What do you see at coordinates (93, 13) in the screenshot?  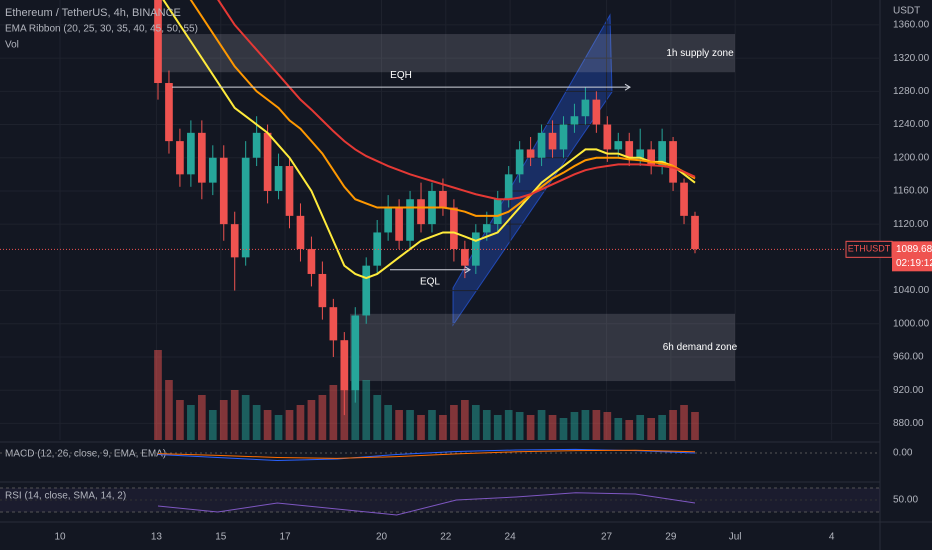 I see `chart-title: Ethereum / TetherUS, 4h, BINANCE` at bounding box center [93, 13].